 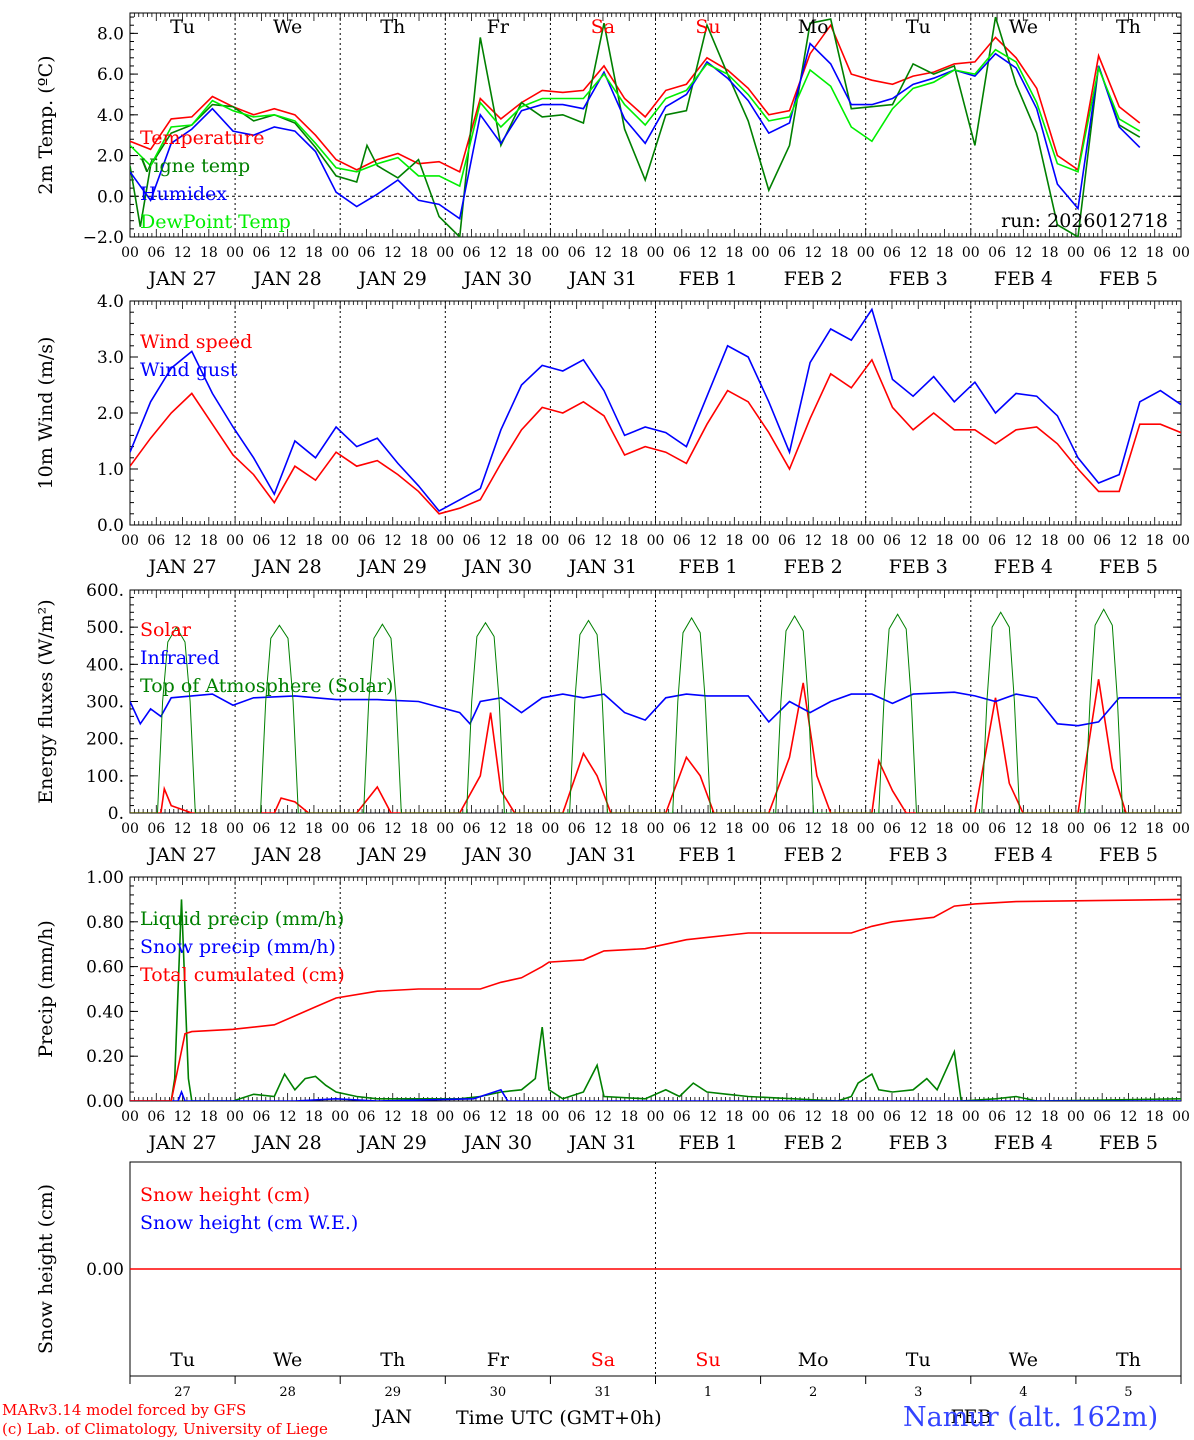 I want to click on y-tick-label: 6.0, so click(x=110, y=75).